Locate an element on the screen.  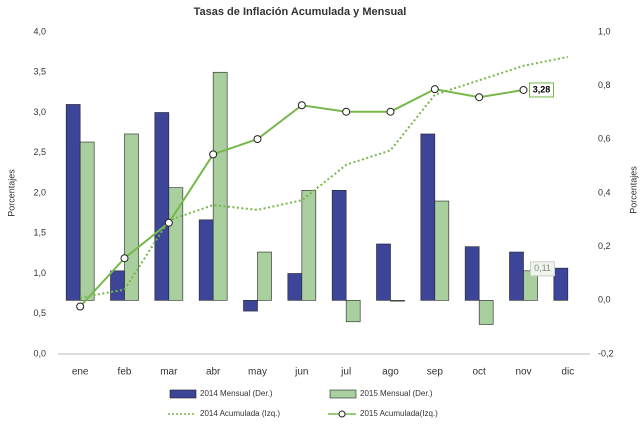
x-tick-label: mar is located at coordinates (169, 372).